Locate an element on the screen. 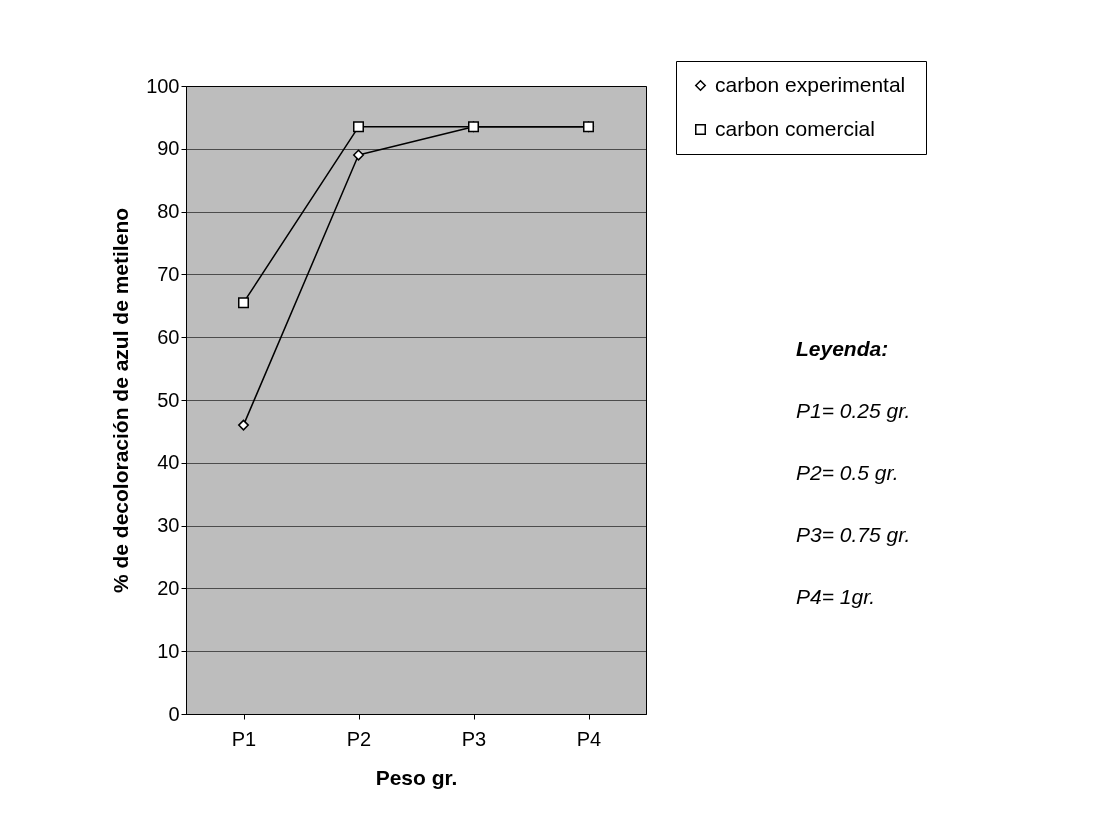 The width and height of the screenshot is (1120, 831). y-tick-label: 70 is located at coordinates (168, 273).